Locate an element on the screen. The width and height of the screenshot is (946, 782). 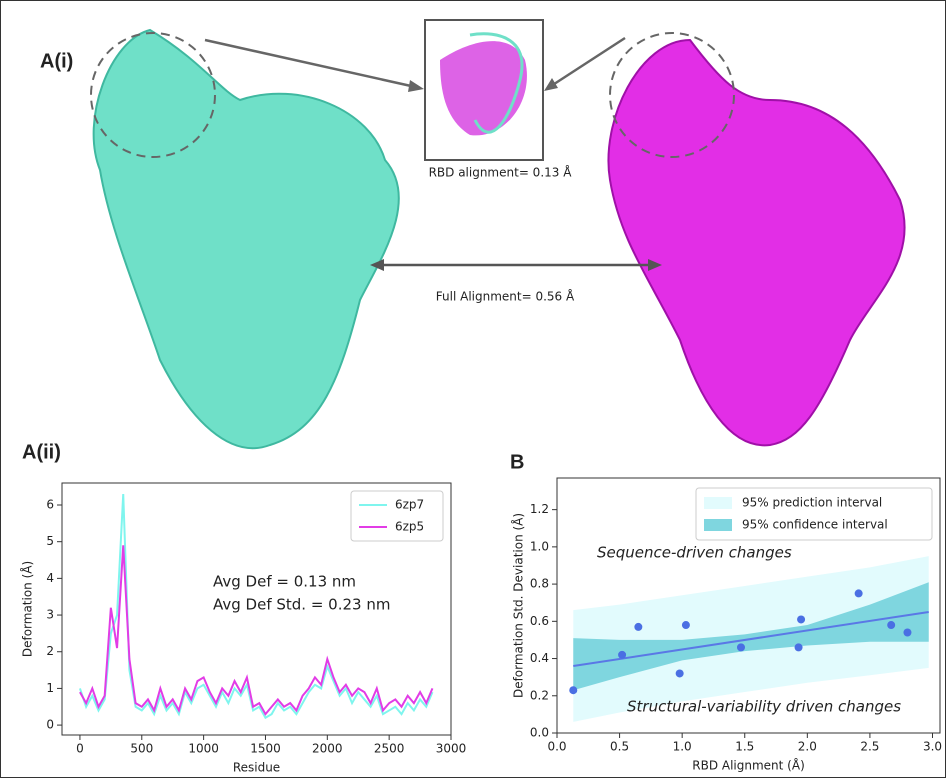
y-tick-label: 0.6 is located at coordinates (539, 621).